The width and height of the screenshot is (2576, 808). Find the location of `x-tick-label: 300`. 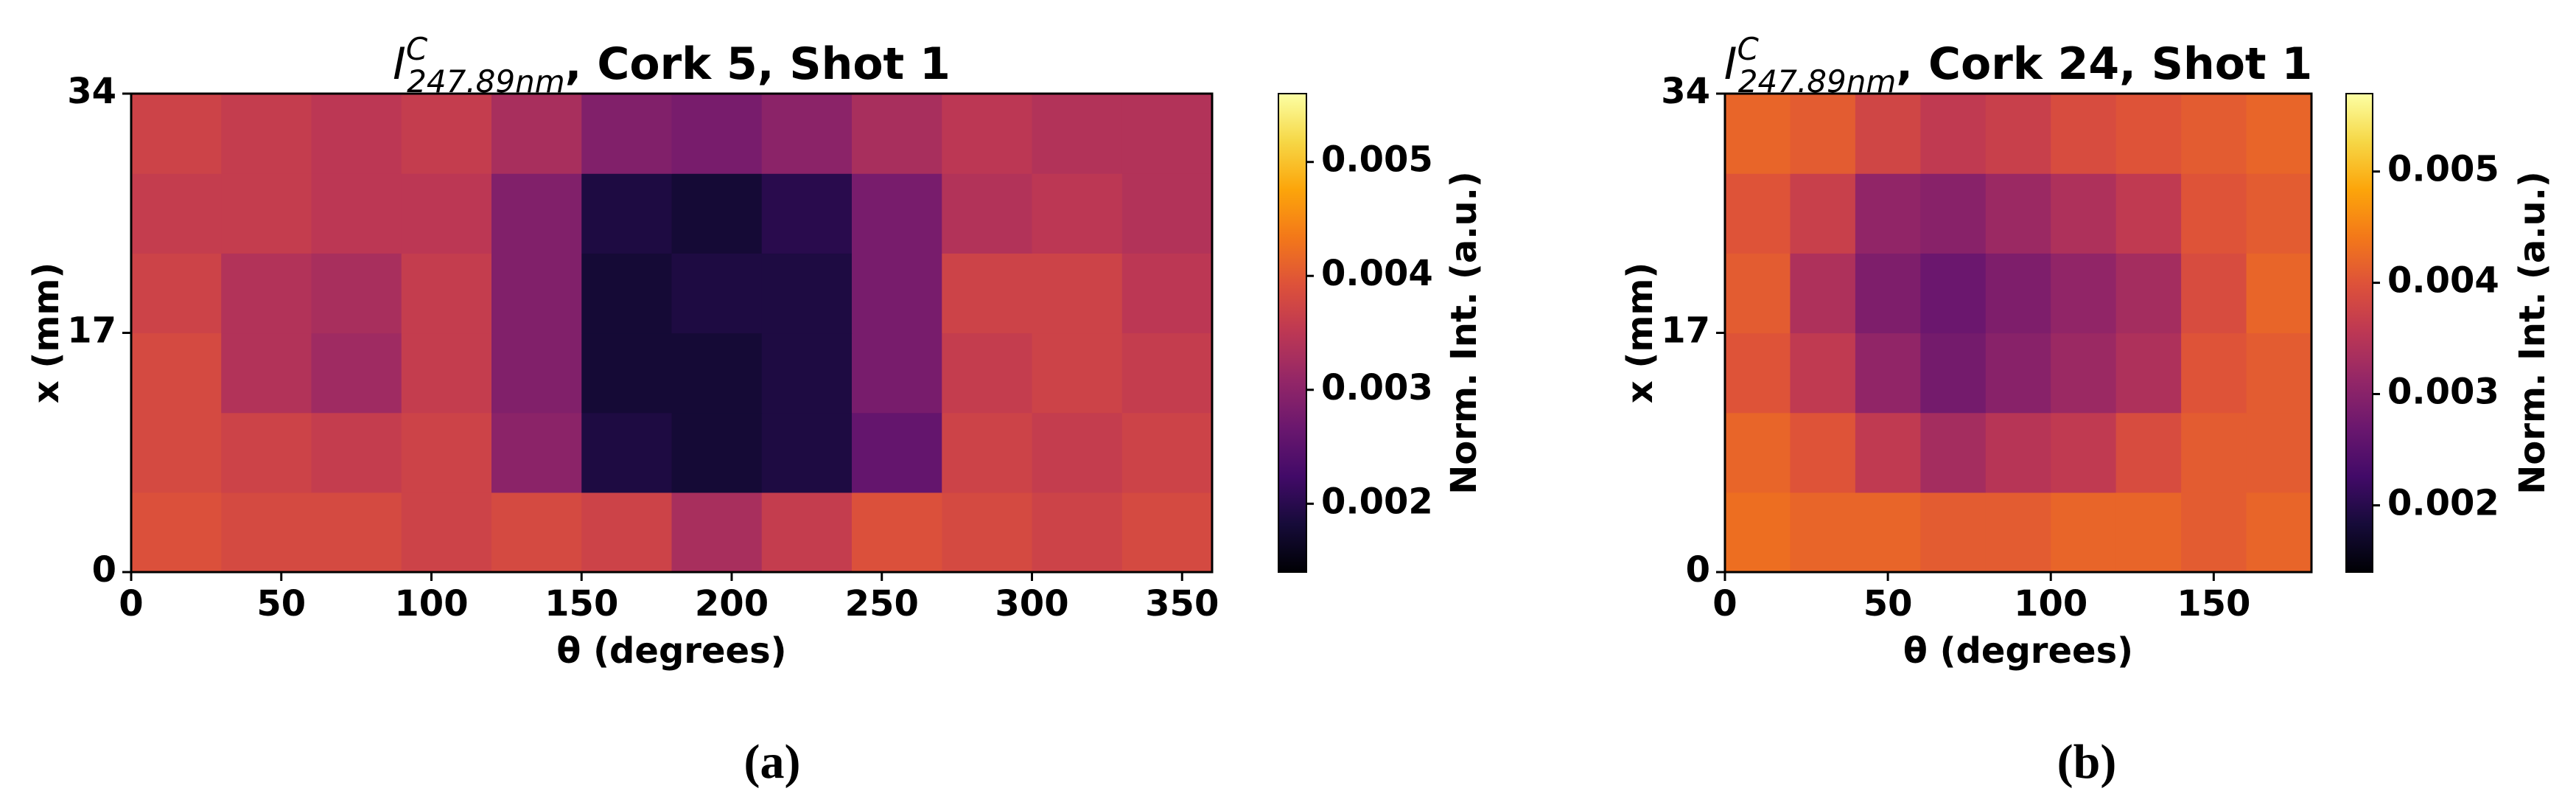

x-tick-label: 300 is located at coordinates (1031, 603).